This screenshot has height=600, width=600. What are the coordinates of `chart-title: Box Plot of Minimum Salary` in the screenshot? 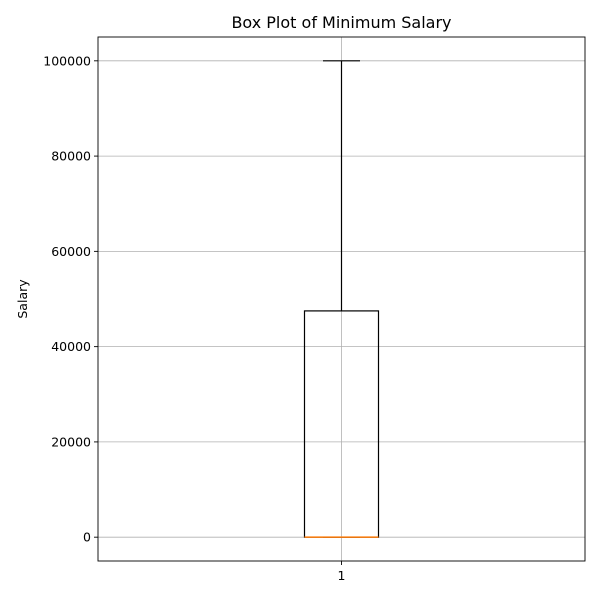 It's located at (341, 22).